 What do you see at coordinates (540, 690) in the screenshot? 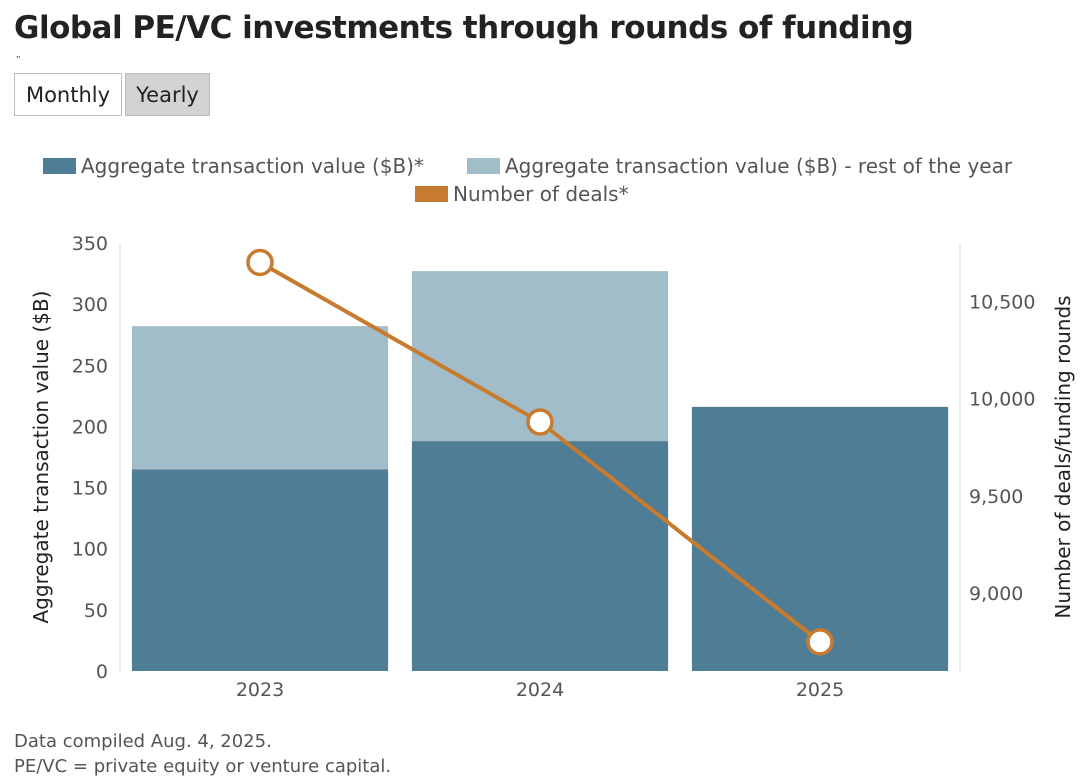
I see `x-tick-label: 2024` at bounding box center [540, 690].